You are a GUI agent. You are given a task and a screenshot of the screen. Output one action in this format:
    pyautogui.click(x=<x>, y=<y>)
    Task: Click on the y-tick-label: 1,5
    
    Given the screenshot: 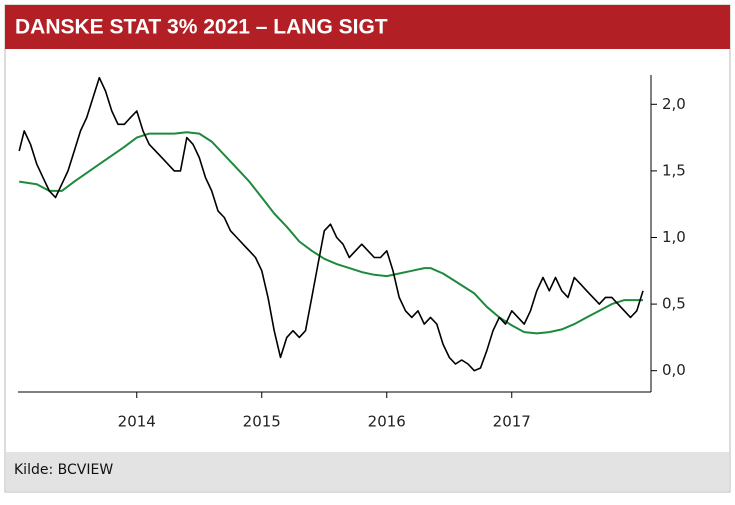 What is the action you would take?
    pyautogui.click(x=674, y=170)
    